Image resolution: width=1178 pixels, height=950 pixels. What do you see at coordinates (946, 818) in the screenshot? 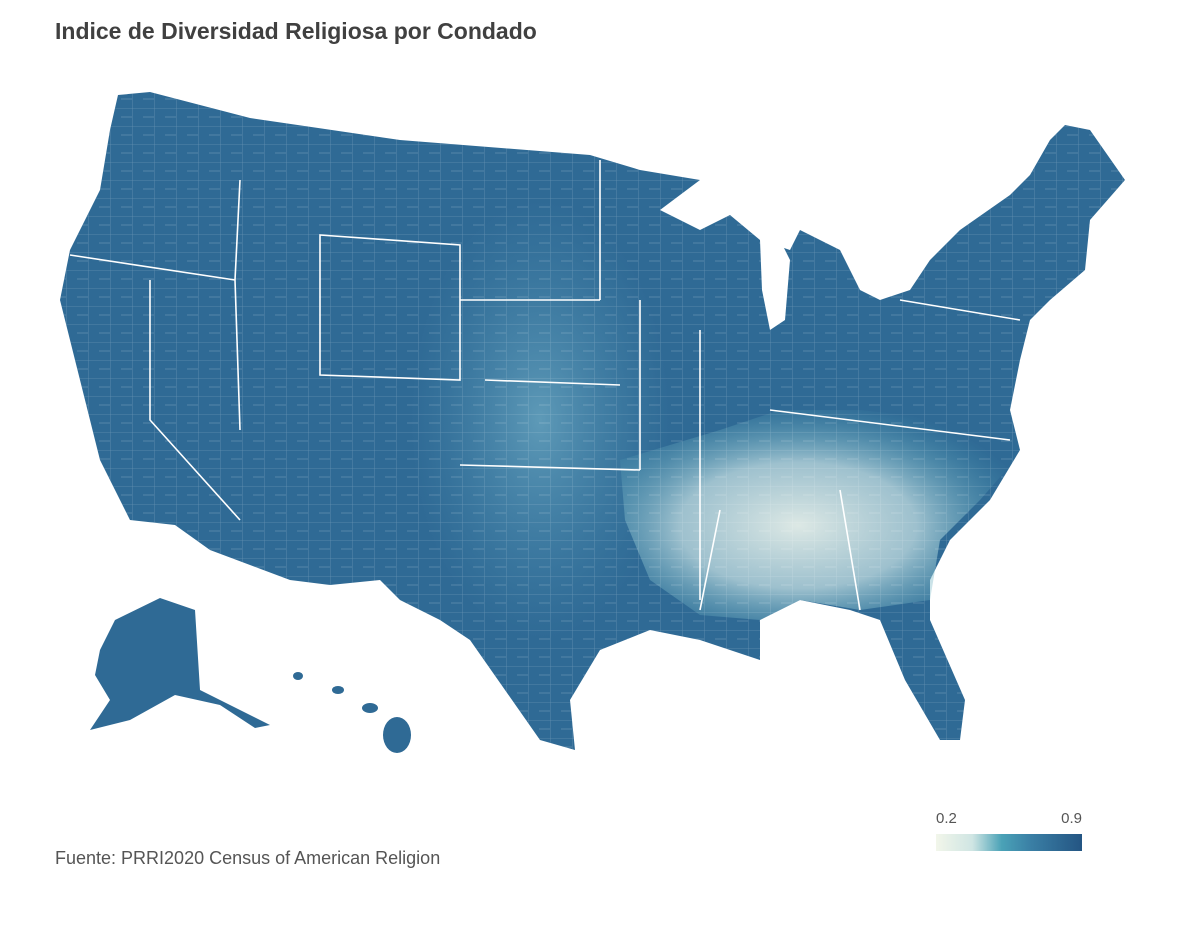
I see `legend-min-label: 0.2` at bounding box center [946, 818].